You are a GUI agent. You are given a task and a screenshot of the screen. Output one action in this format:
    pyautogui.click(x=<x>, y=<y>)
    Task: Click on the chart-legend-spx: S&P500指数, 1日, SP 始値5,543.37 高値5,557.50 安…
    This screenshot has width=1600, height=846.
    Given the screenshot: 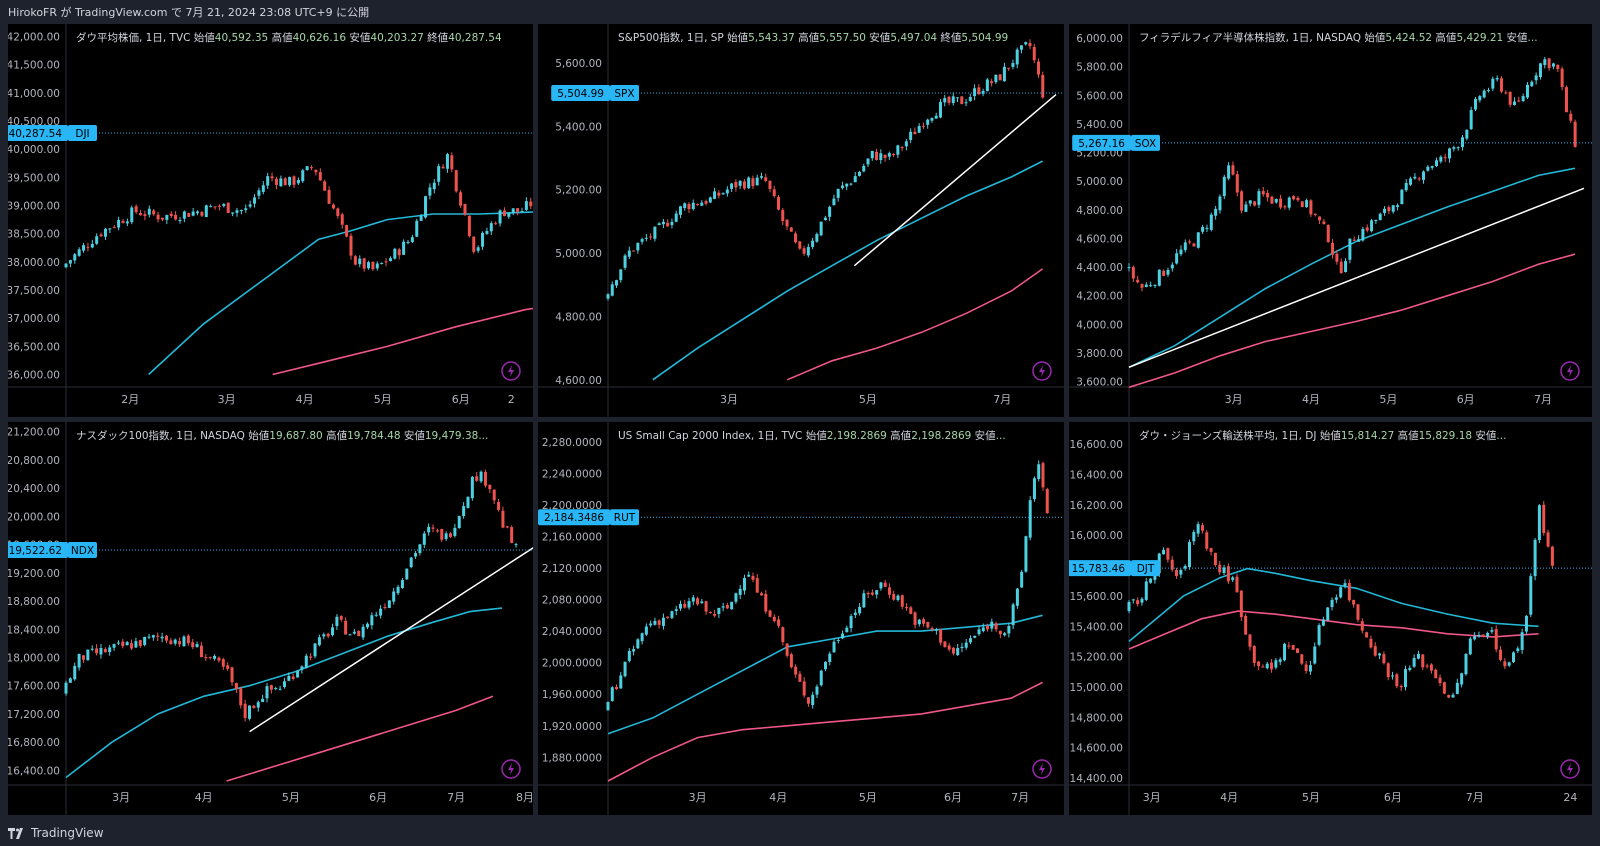 What is the action you would take?
    pyautogui.click(x=813, y=37)
    